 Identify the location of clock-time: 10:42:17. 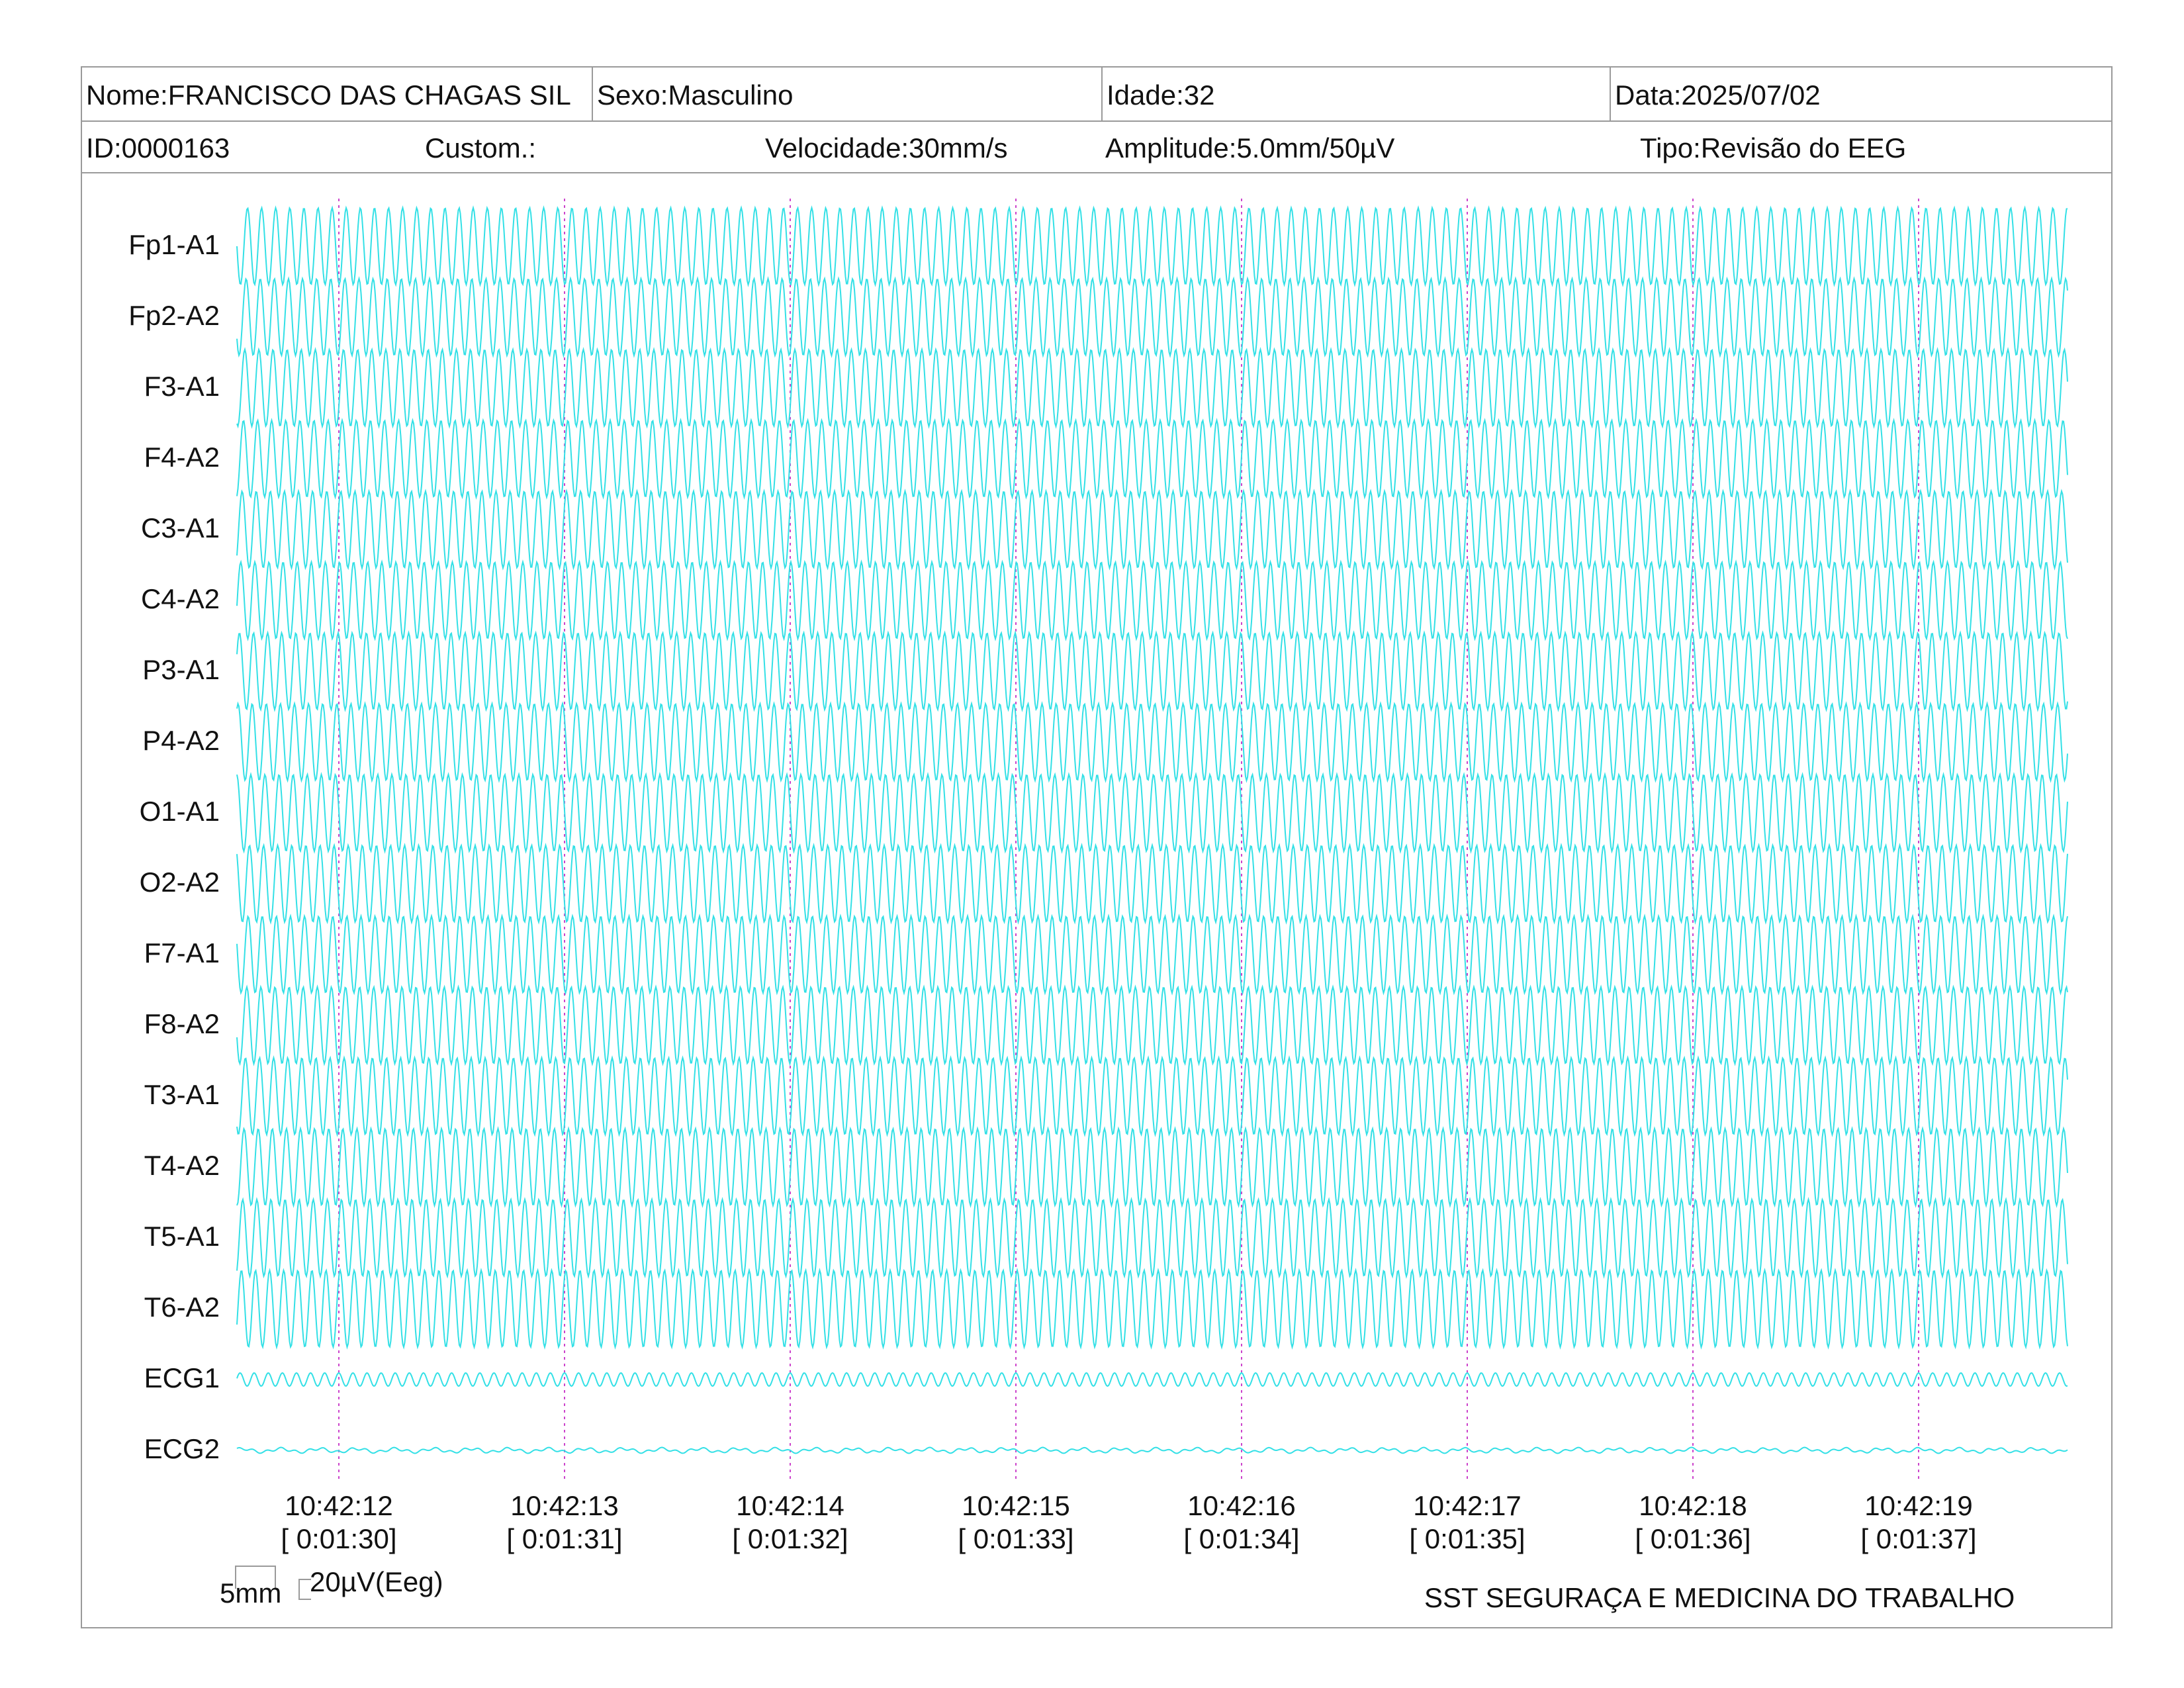
(1467, 1505).